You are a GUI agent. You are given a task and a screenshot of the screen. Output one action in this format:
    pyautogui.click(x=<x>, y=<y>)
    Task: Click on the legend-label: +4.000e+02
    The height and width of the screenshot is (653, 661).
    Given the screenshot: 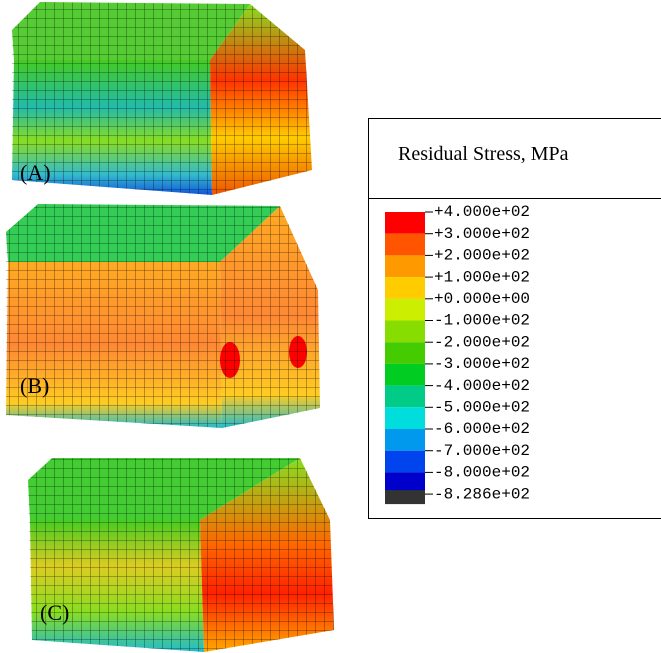 What is the action you would take?
    pyautogui.click(x=482, y=212)
    